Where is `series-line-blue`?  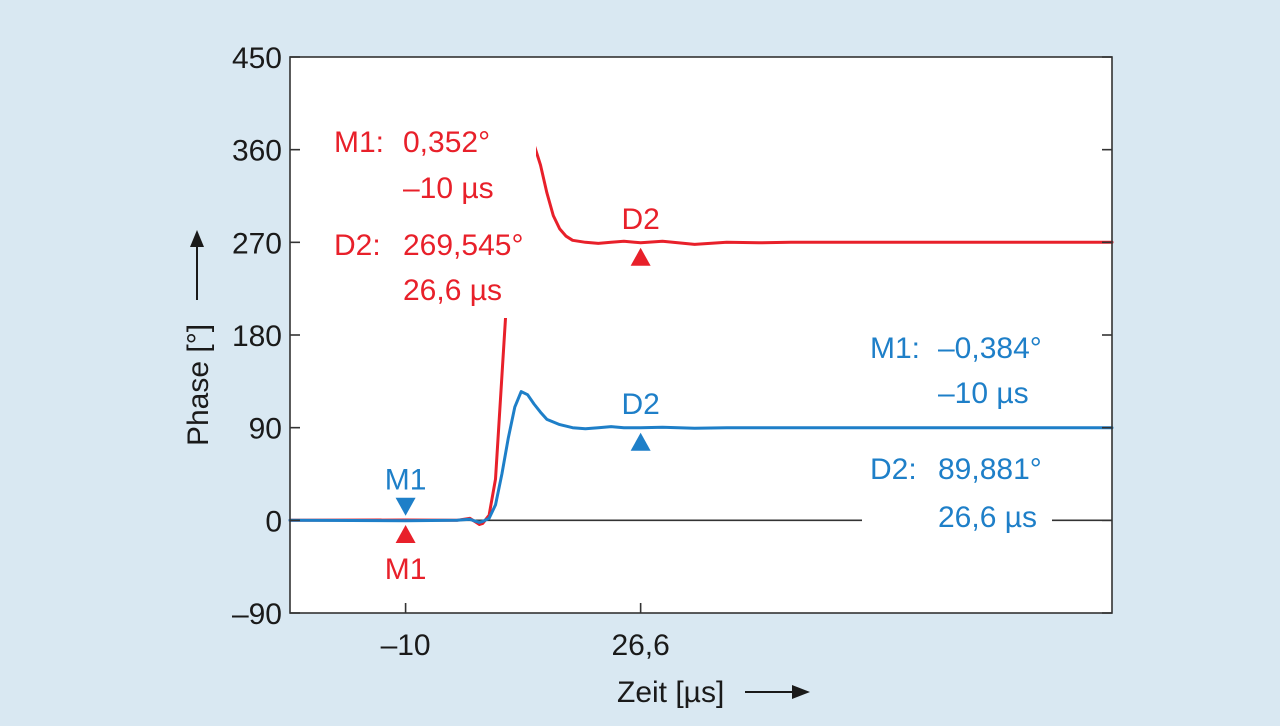 series-line-blue is located at coordinates (701, 457).